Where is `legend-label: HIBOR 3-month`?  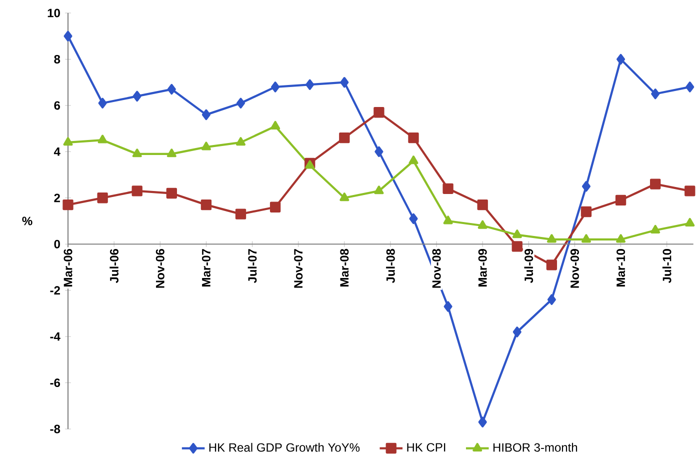
legend-label: HIBOR 3-month is located at coordinates (535, 447).